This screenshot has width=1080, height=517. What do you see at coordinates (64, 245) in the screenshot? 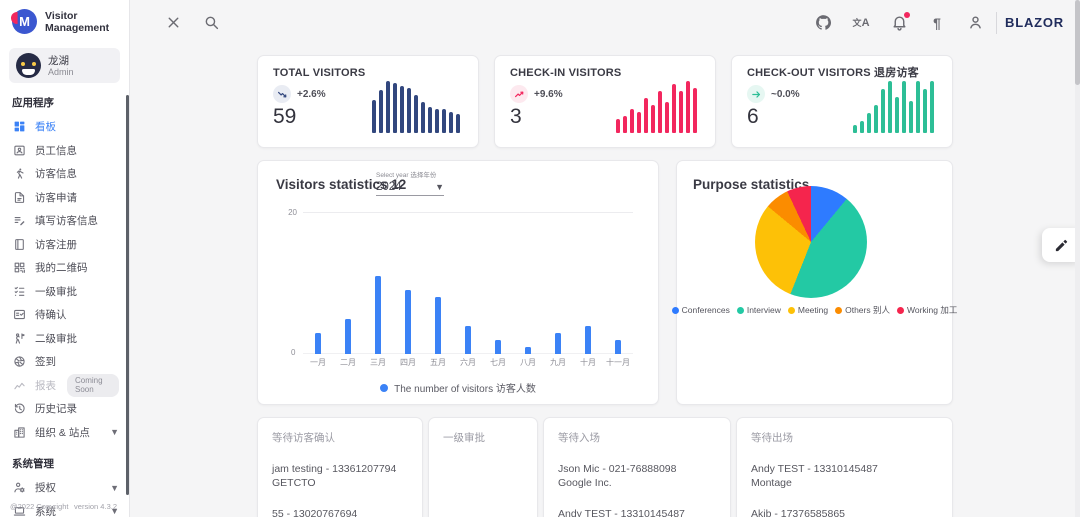
I see `sidebar-item-book: 访客注册` at bounding box center [64, 245].